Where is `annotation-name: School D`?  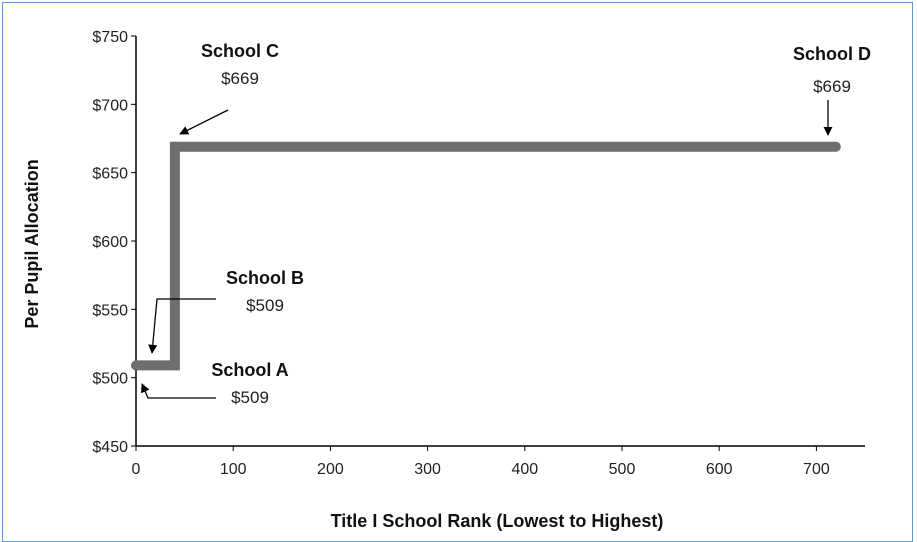
annotation-name: School D is located at coordinates (832, 54).